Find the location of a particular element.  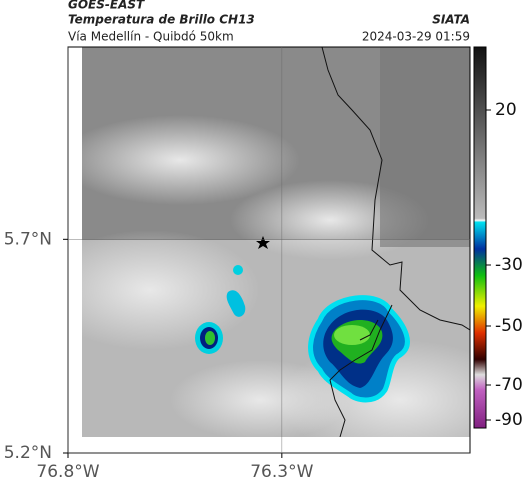

lon-tick-label: 76.3°W is located at coordinates (281, 472).